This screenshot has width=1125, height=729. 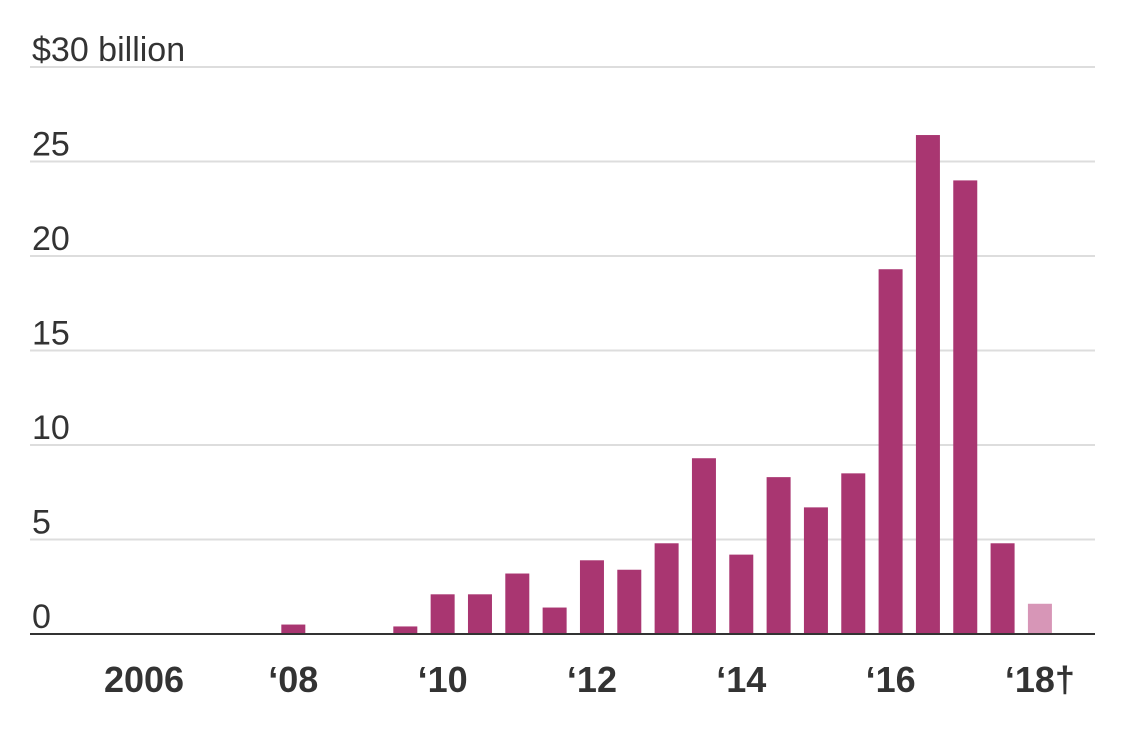 I want to click on x-tick-label: ‘18†, so click(x=1040, y=679).